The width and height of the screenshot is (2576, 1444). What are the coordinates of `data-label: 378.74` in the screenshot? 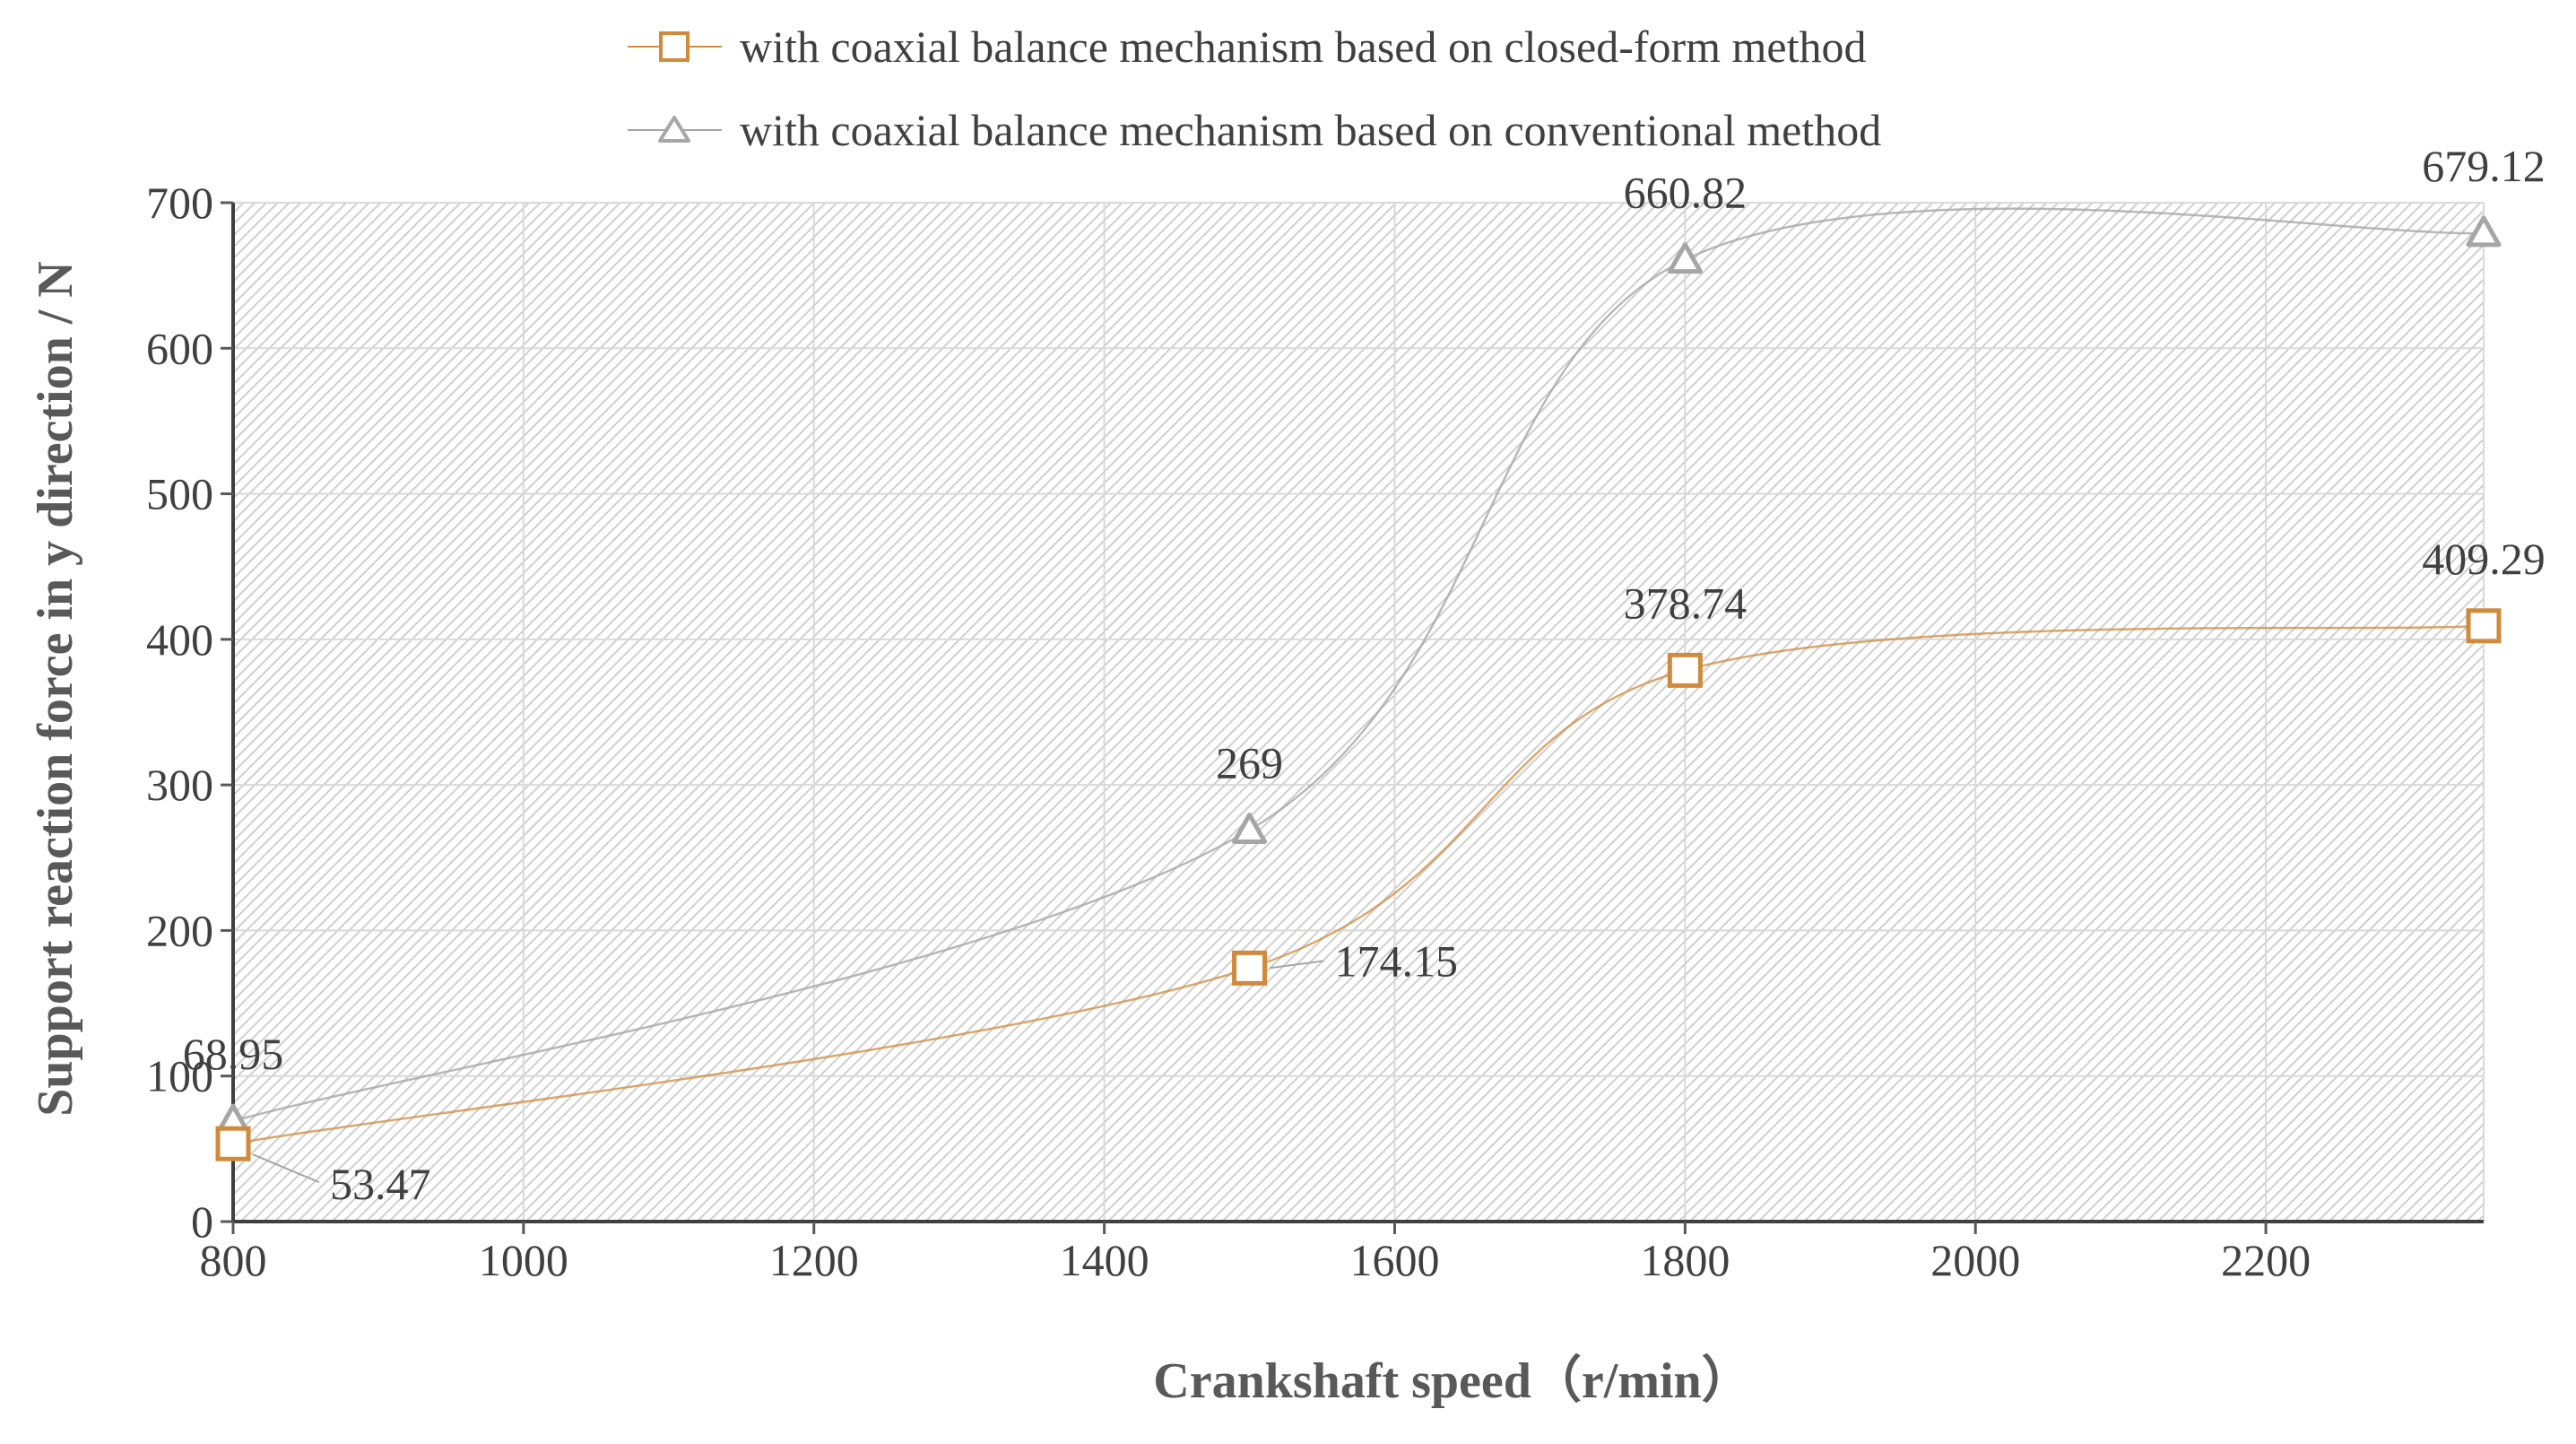 It's located at (1686, 603).